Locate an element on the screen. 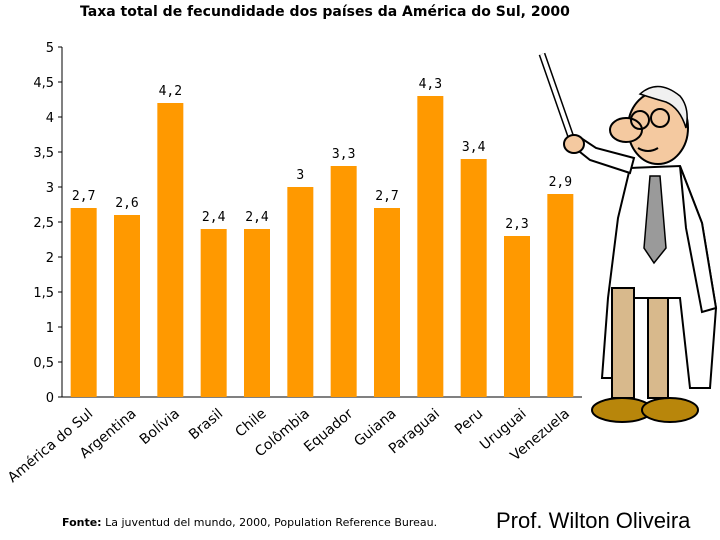 The width and height of the screenshot is (720, 540). y-tick-label: 1 is located at coordinates (50, 328).